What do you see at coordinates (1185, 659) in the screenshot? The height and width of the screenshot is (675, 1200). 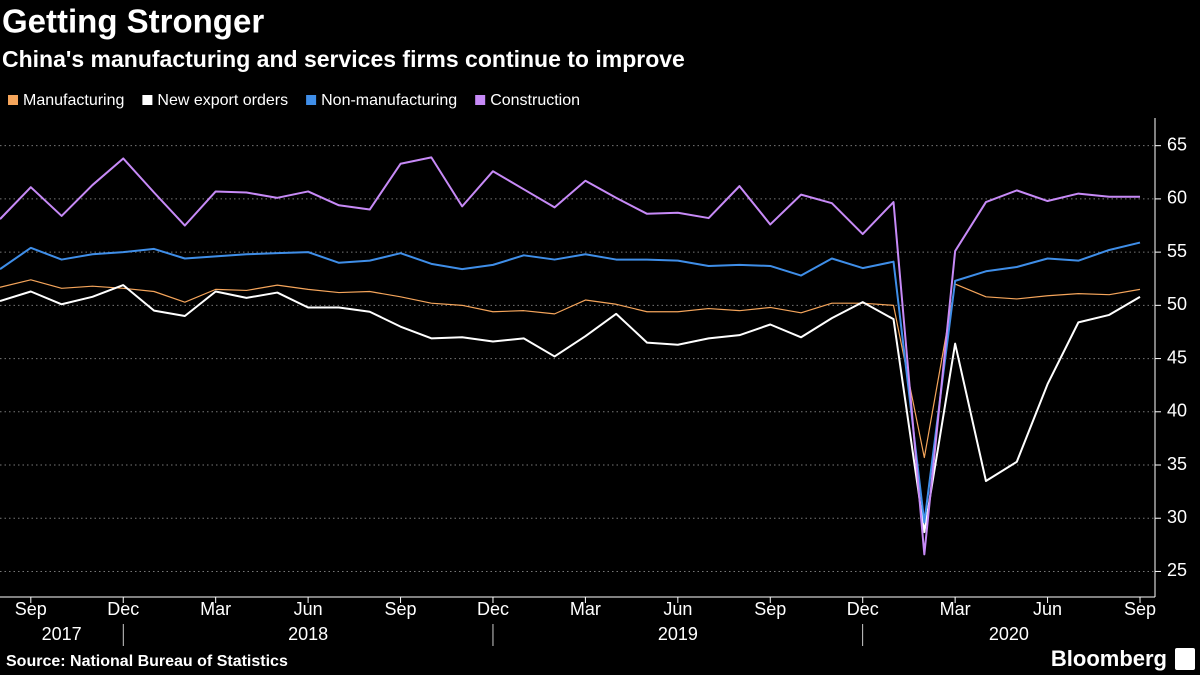 I see `brand-icon` at bounding box center [1185, 659].